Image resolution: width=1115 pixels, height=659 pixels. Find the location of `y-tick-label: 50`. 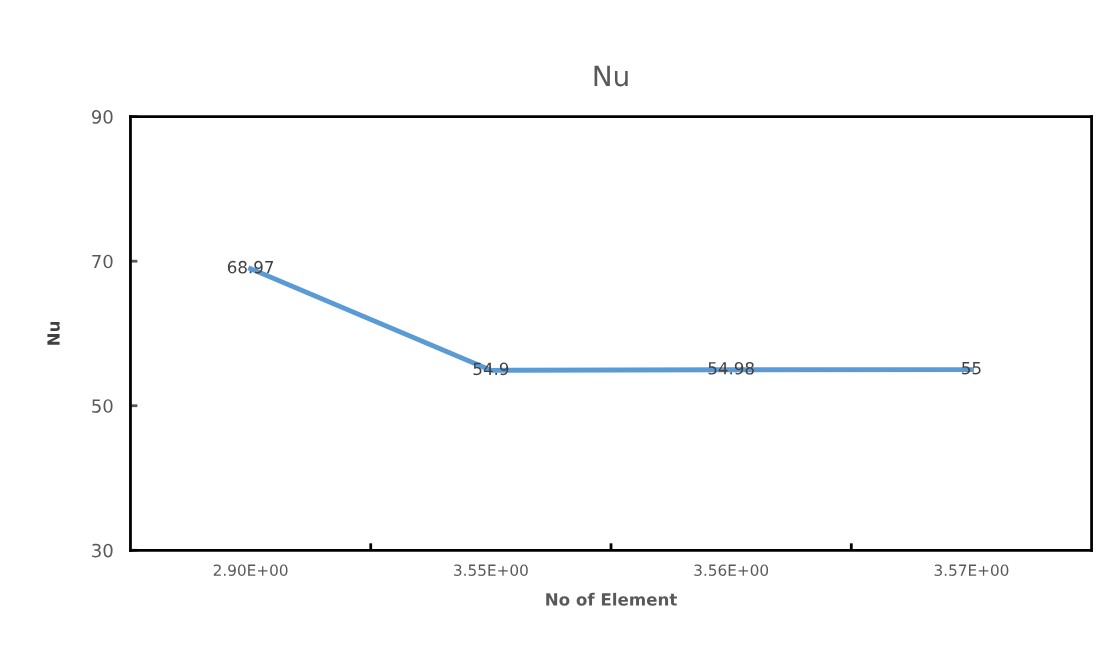

y-tick-label: 50 is located at coordinates (102, 406).